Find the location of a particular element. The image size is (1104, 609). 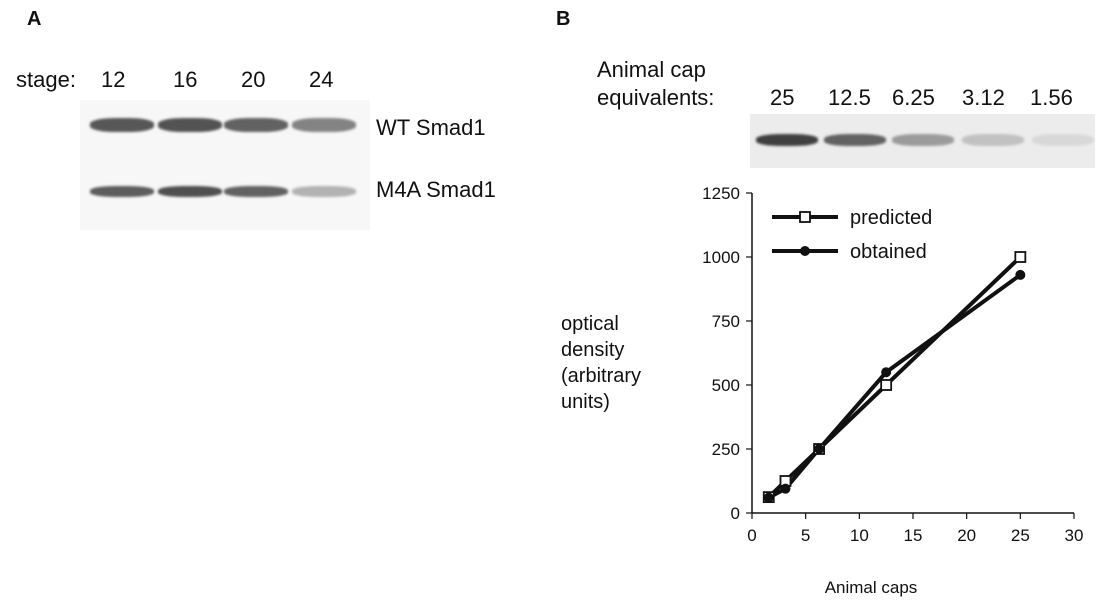

legend-label-obtained: obtained is located at coordinates (888, 252).